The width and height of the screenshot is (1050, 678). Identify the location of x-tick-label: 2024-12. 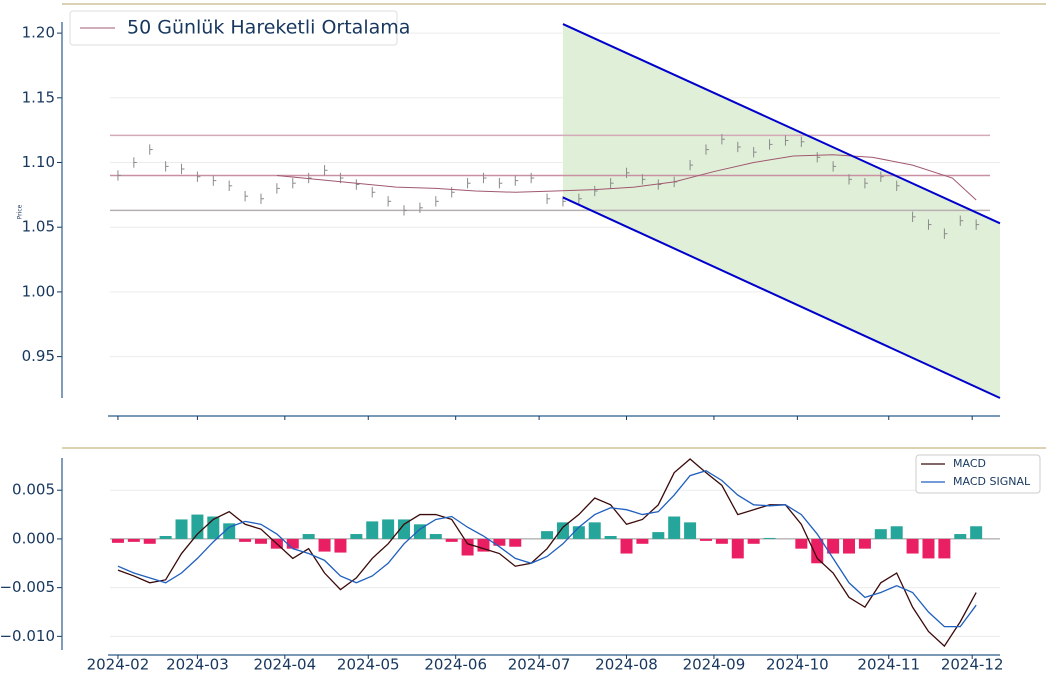
(972, 665).